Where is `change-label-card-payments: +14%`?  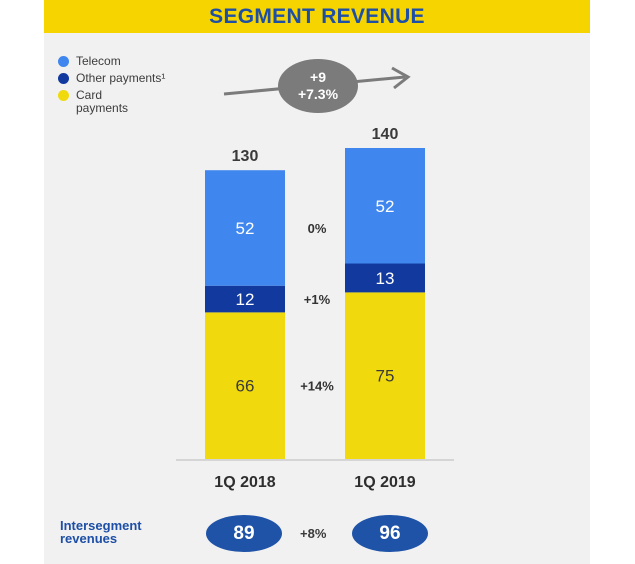
change-label-card-payments: +14% is located at coordinates (317, 386).